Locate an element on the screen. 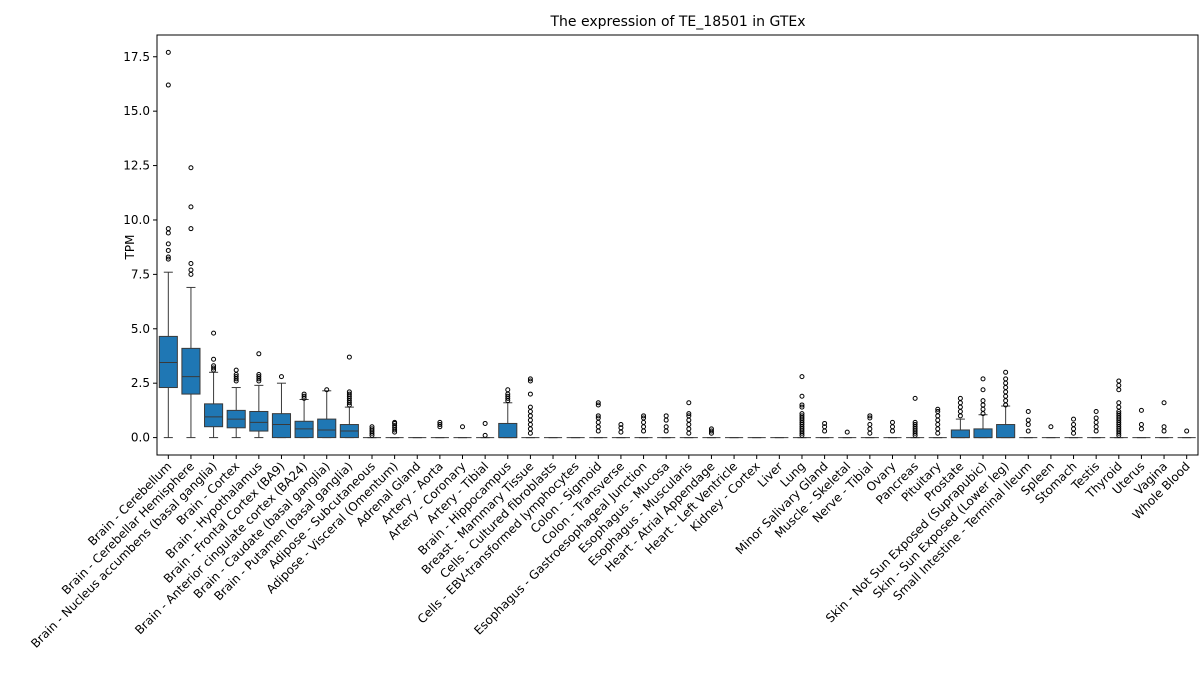 This screenshot has width=1200, height=700. x-tick-label: Liver is located at coordinates (770, 474).